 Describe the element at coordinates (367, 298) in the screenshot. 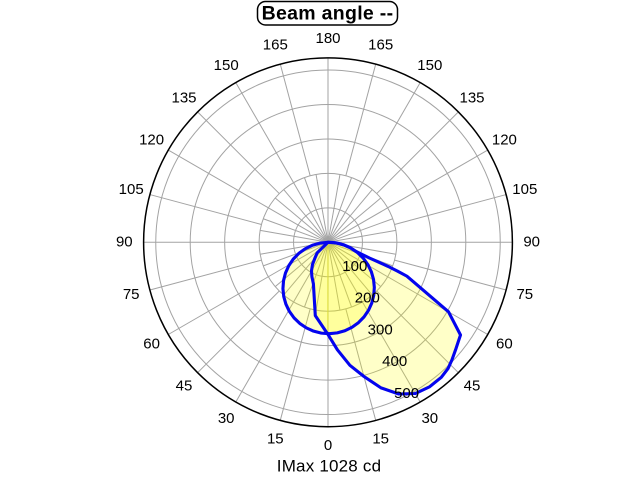

I see `svg-text: 200` at that location.